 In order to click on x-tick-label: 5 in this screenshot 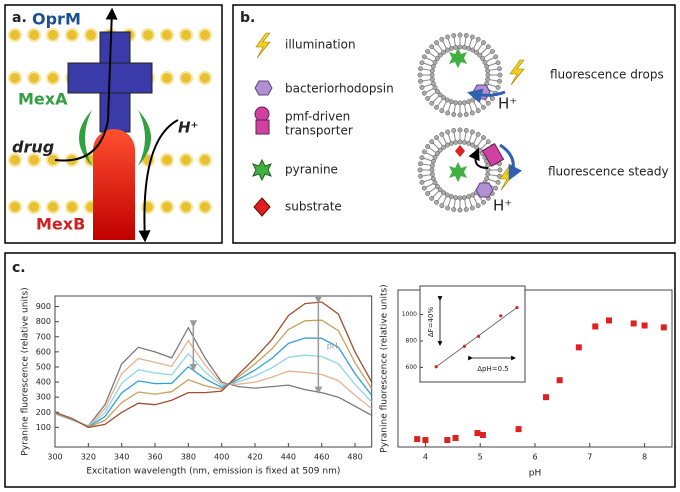, I will do `click(480, 457)`.